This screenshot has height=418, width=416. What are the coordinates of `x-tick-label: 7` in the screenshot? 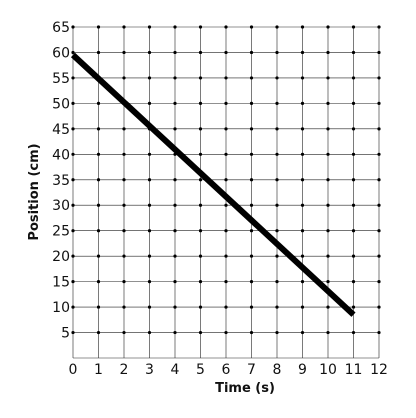 It's located at (251, 370).